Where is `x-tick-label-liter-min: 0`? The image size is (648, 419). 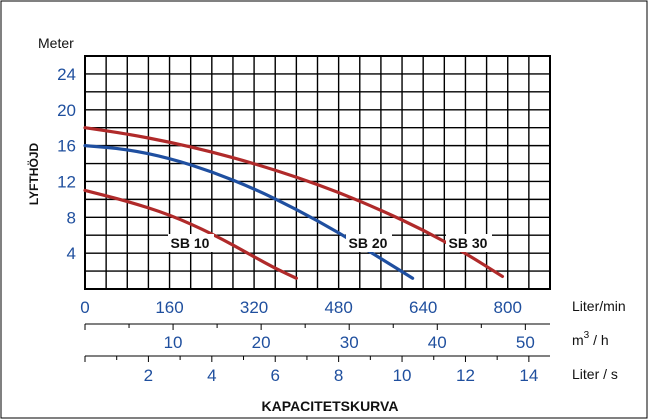
x-tick-label-liter-min: 0 is located at coordinates (84, 307).